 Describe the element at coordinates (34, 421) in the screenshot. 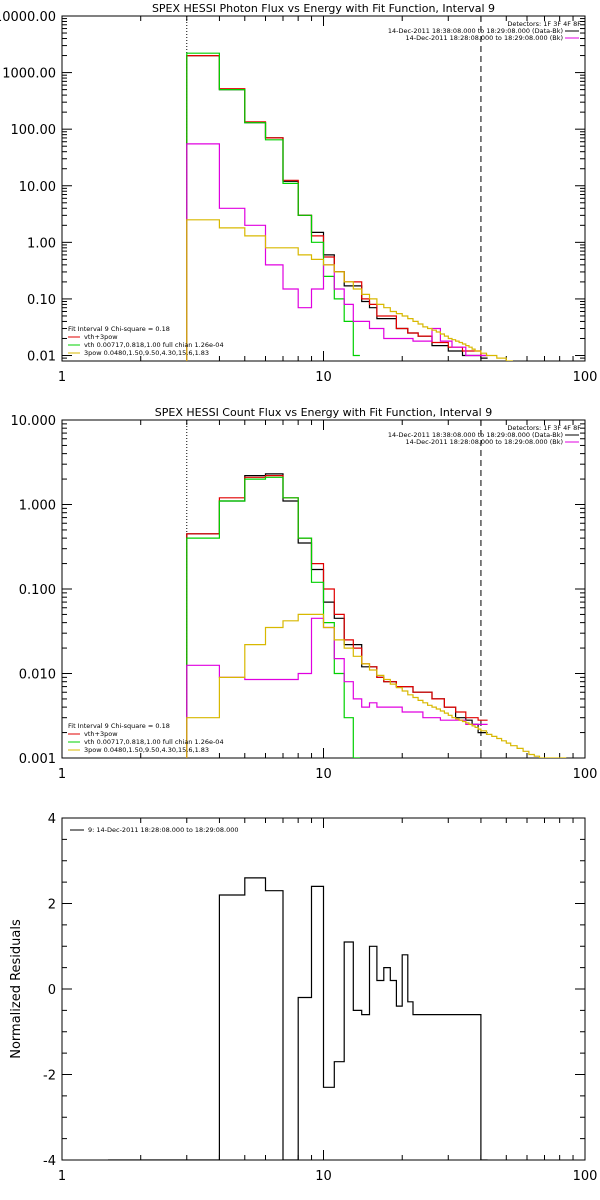

I see `y-tick-label: 10.000` at that location.